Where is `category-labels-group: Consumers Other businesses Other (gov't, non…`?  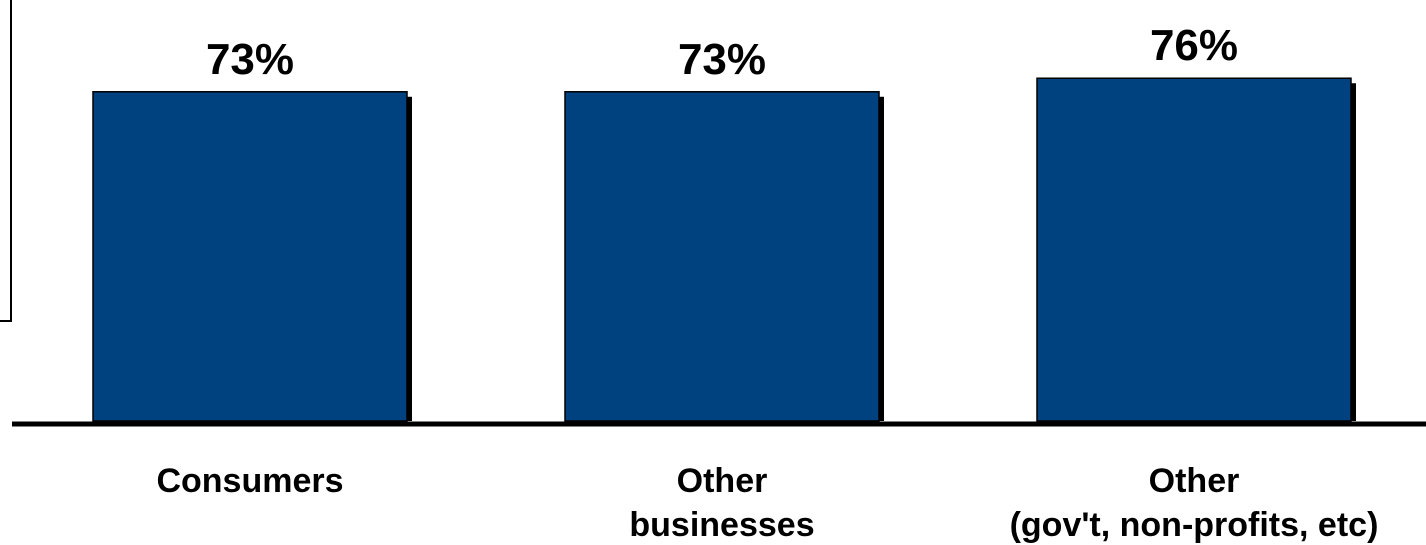
category-labels-group: Consumers Other businesses Other (gov't, non… is located at coordinates (767, 503).